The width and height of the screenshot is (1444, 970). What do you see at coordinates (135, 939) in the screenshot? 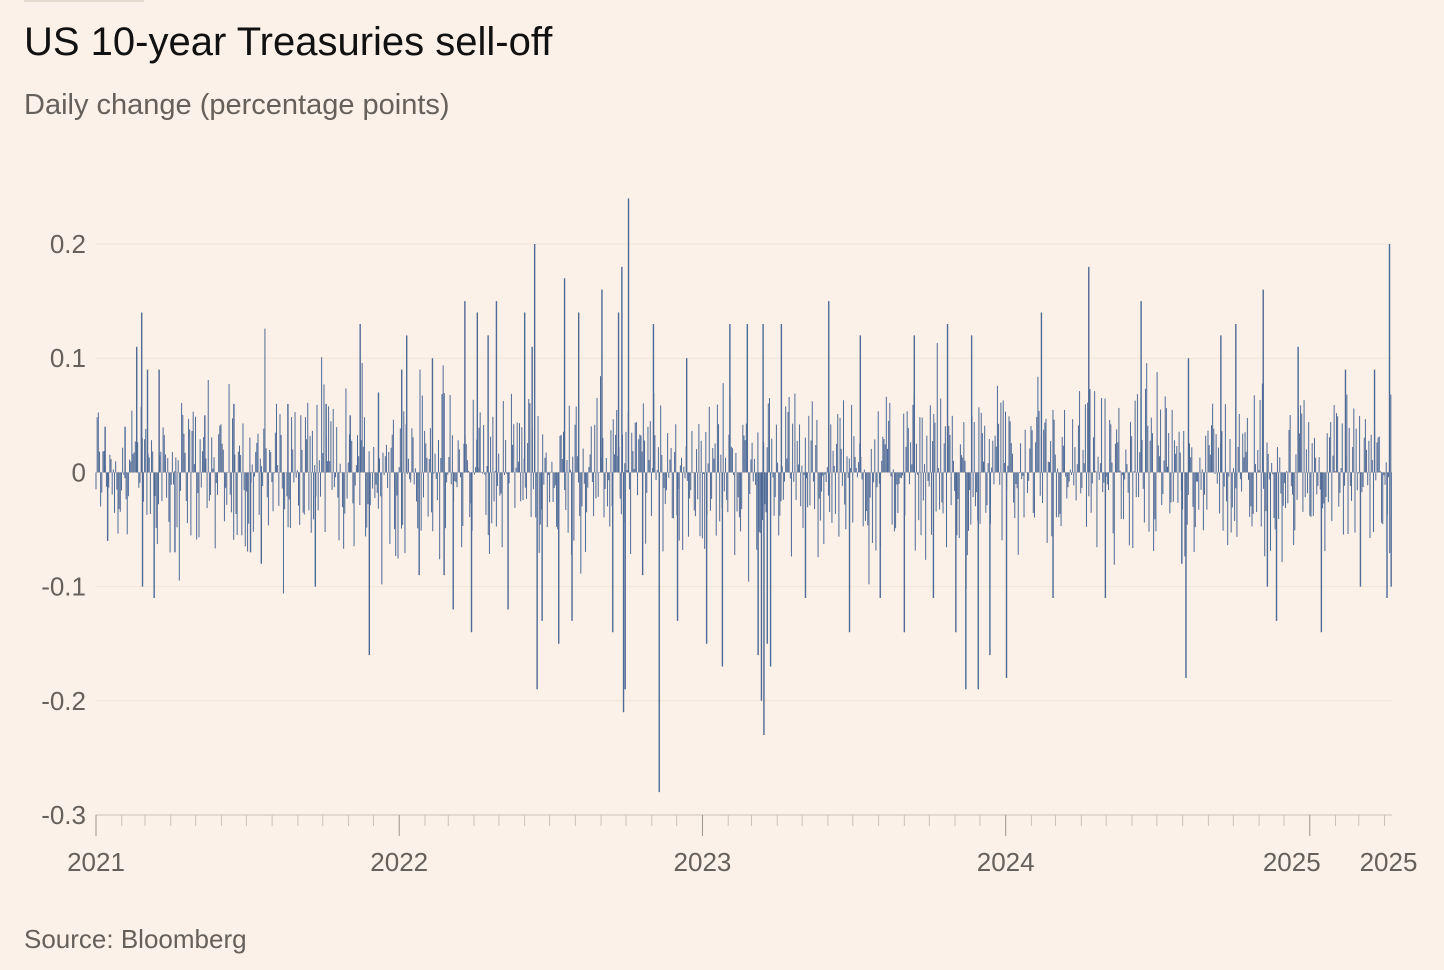
I see `source-note: Source: Bloomberg` at bounding box center [135, 939].